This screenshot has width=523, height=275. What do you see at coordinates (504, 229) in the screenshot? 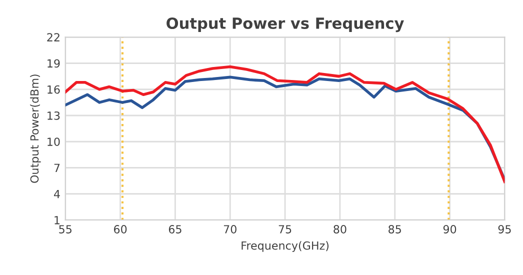
I see `x-tick-label: 95` at bounding box center [504, 229].